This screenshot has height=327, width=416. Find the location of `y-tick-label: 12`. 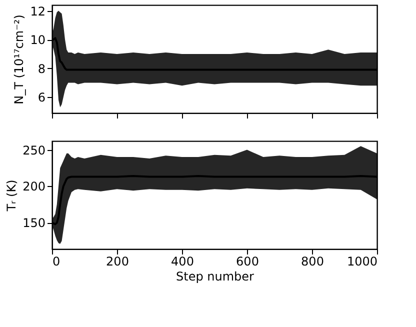

y-tick-label: 12 is located at coordinates (38, 11).